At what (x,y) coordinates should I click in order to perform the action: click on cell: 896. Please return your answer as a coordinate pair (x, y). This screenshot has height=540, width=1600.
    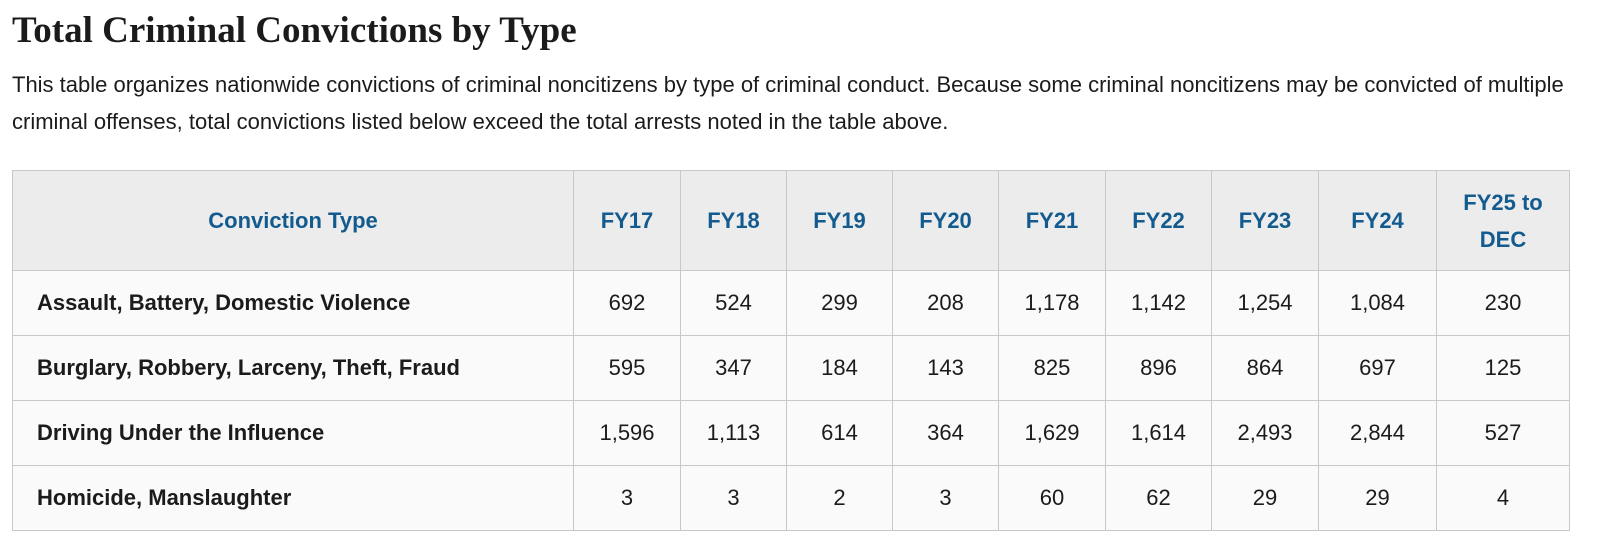
    Looking at the image, I should click on (1158, 368).